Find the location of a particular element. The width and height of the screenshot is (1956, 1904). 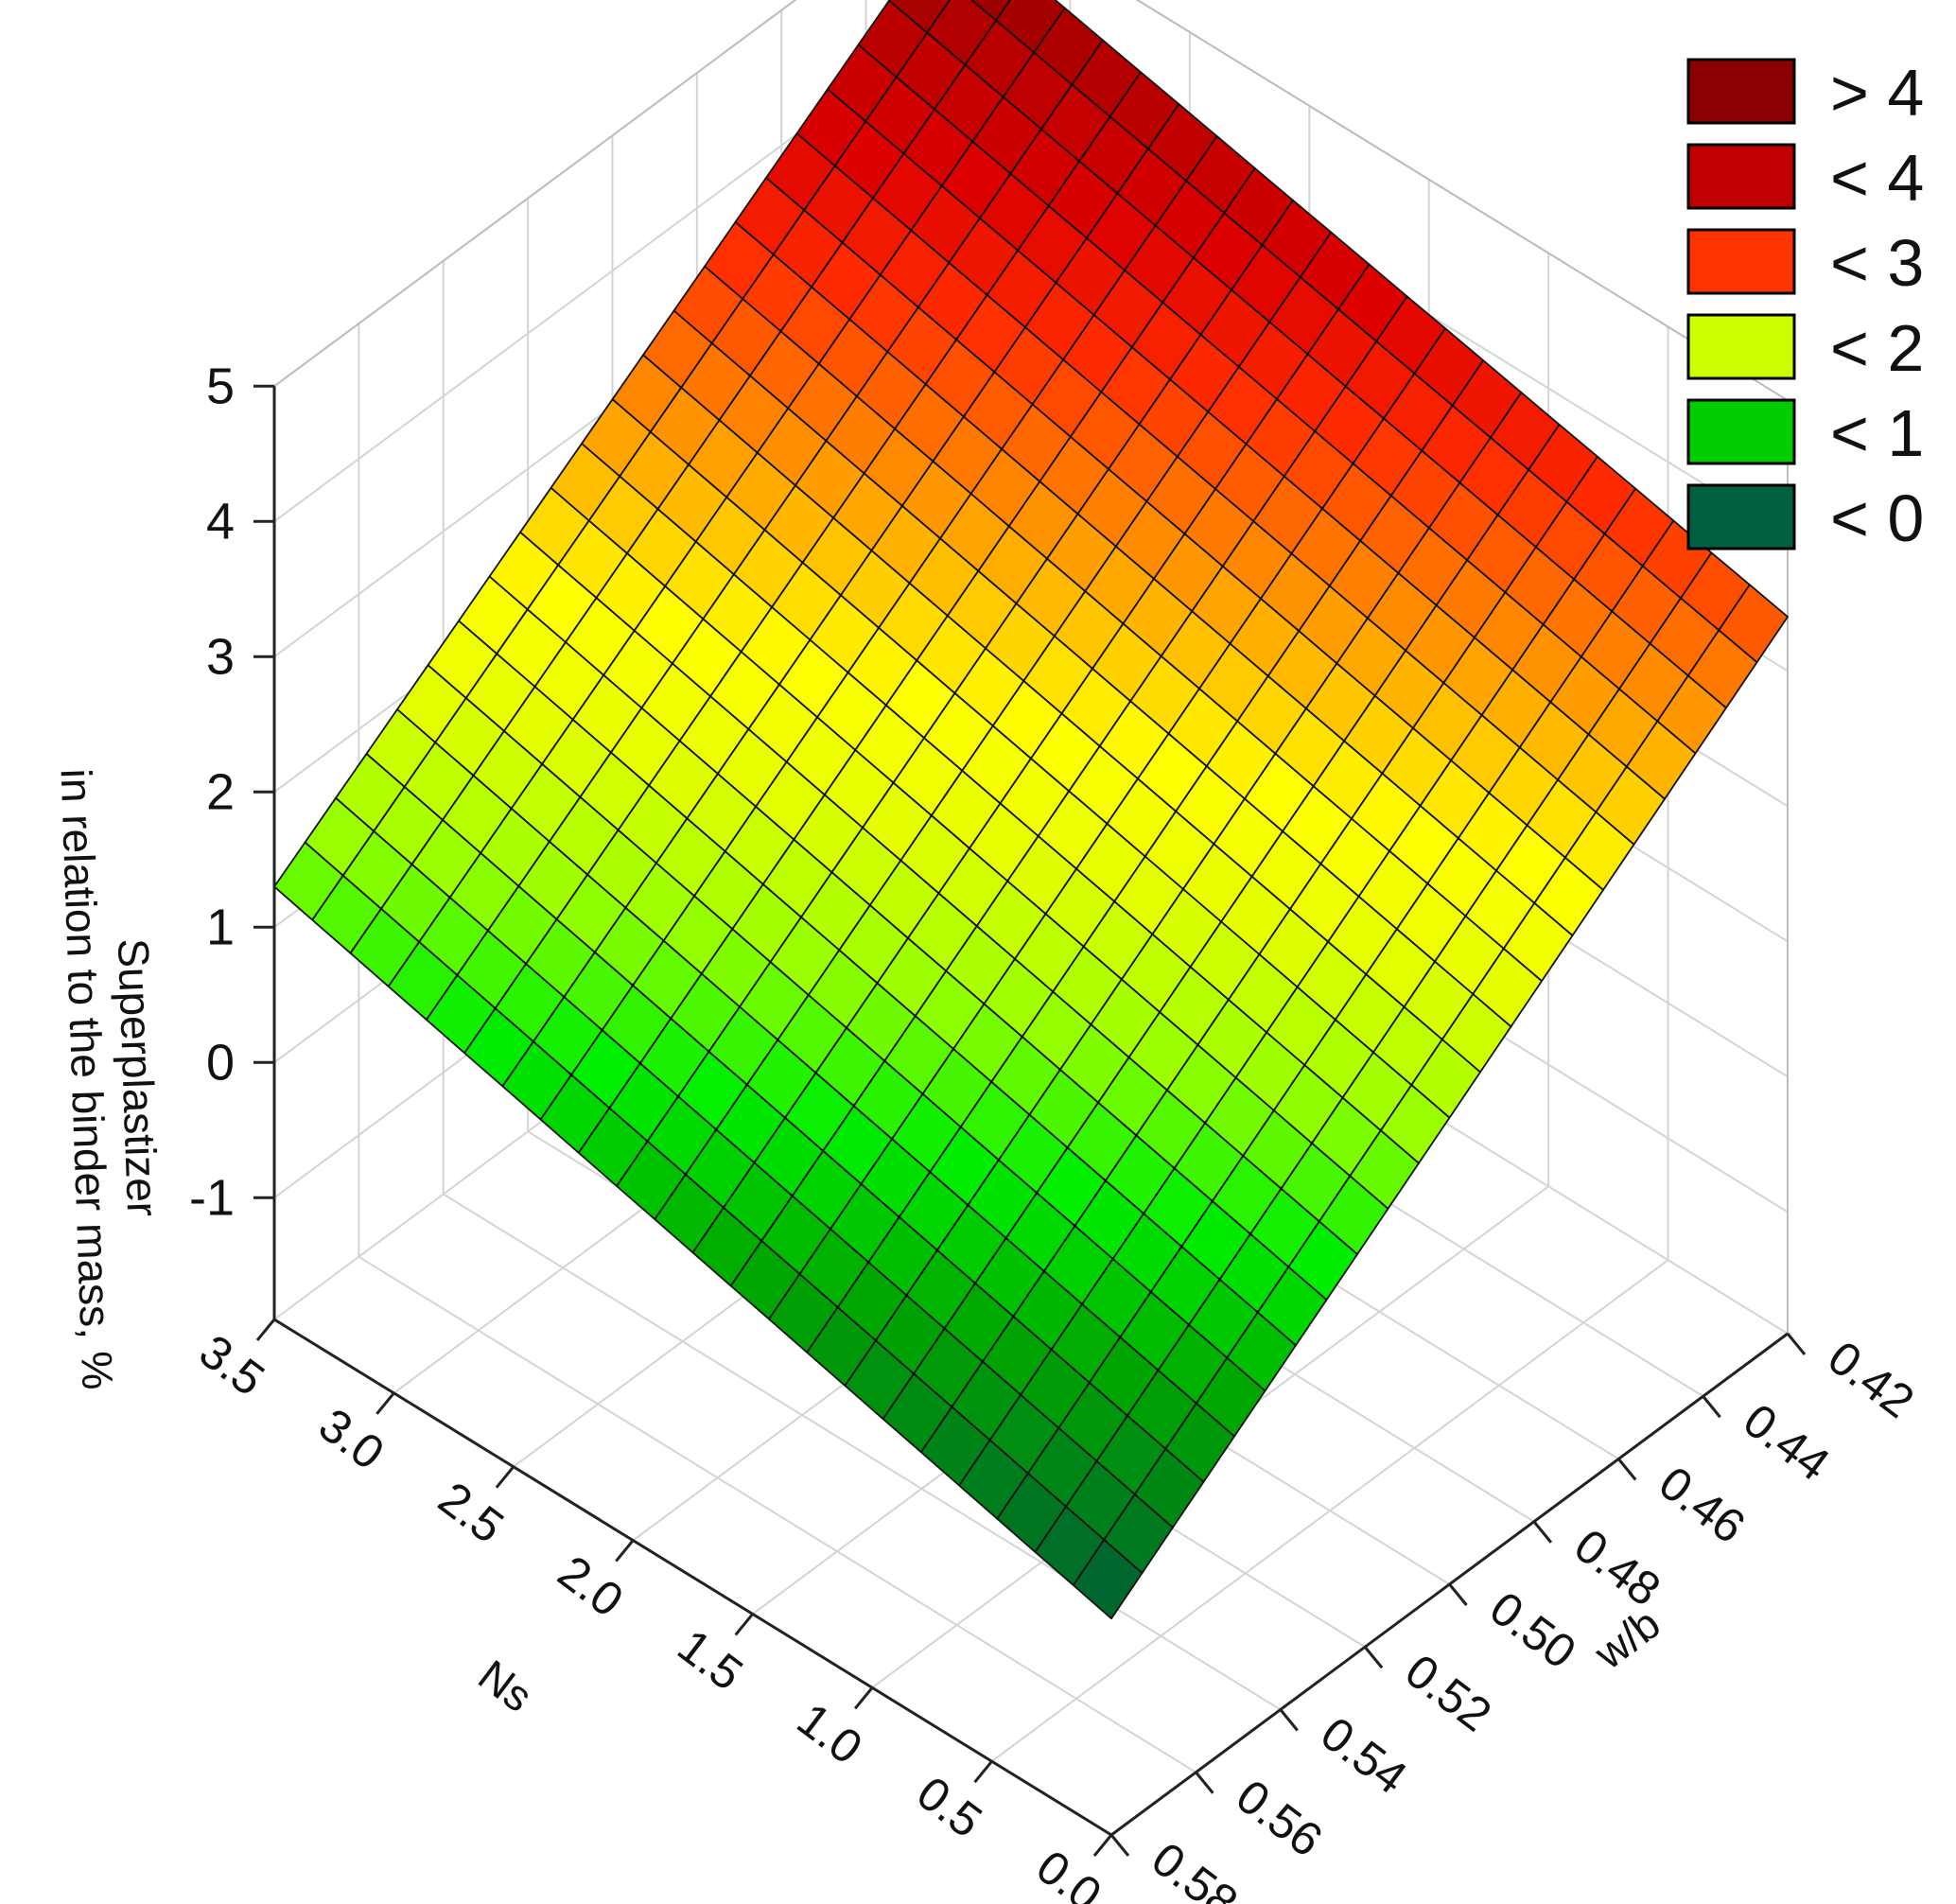

wb-tick-label: 0.48 is located at coordinates (1616, 1568).